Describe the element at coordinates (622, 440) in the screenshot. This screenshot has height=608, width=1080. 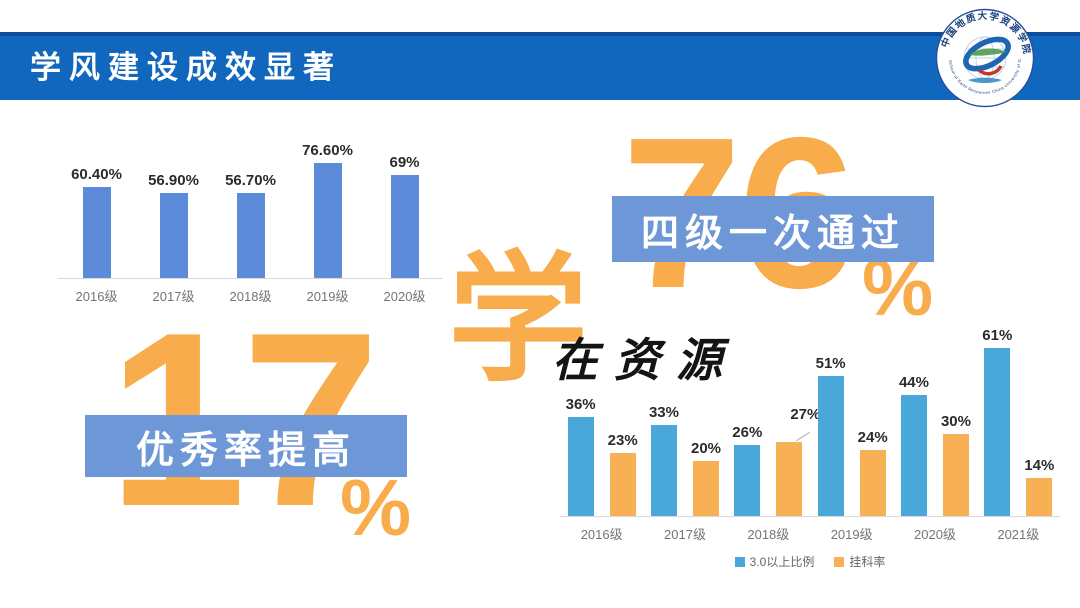
I see `bar-value-label: 23%` at that location.